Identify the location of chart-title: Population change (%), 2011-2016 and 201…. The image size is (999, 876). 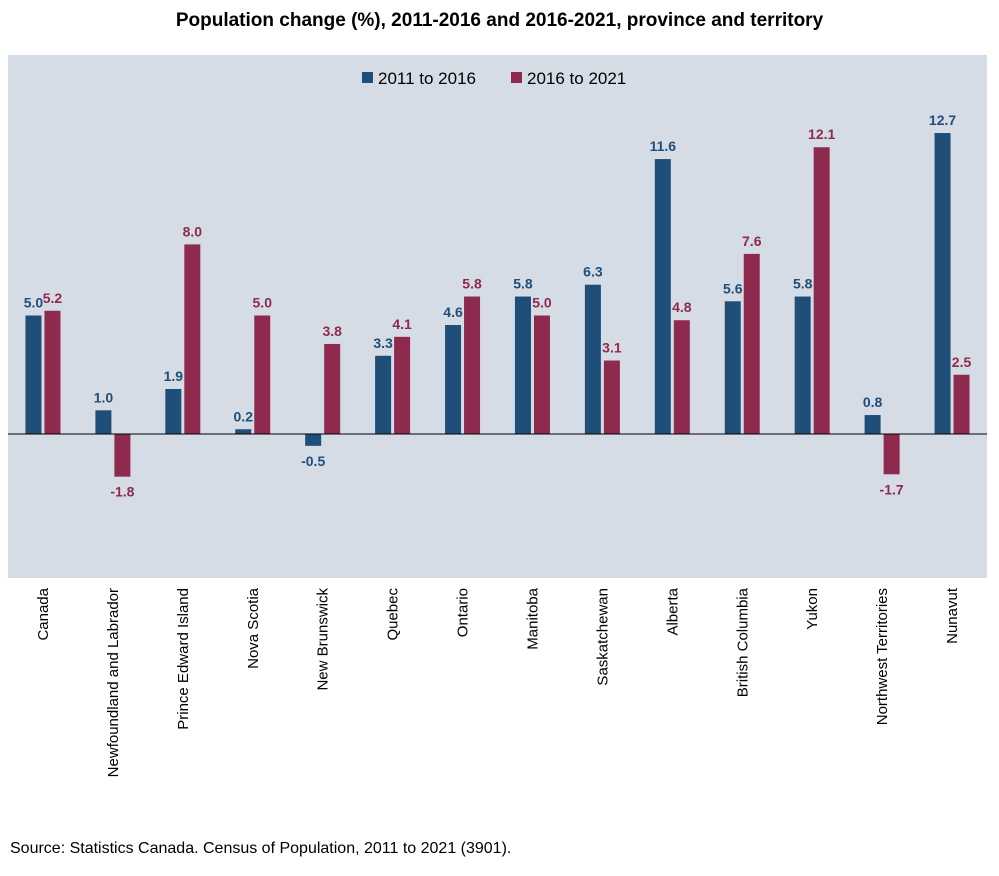
(499, 20).